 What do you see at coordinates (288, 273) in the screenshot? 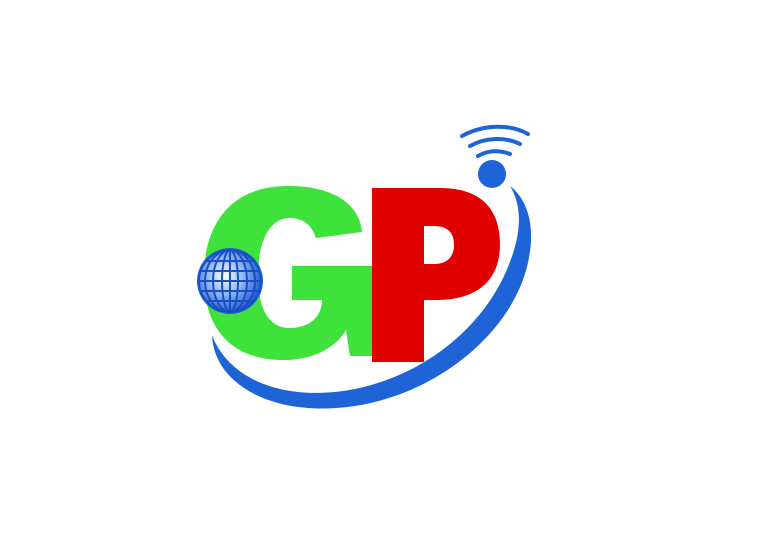
I see `g-letter` at bounding box center [288, 273].